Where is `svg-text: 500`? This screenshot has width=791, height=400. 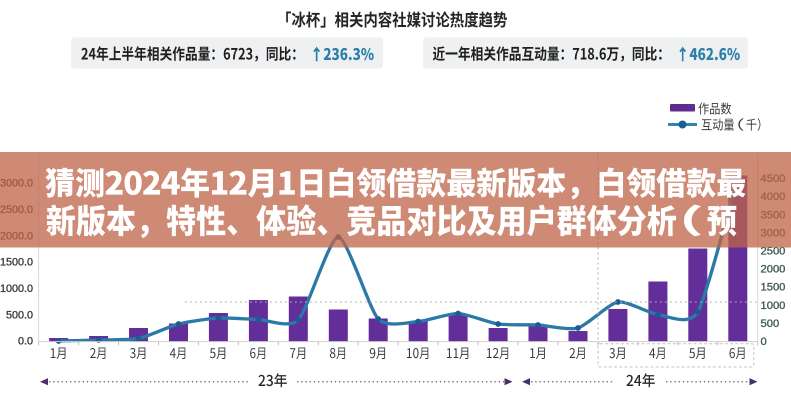
svg-text: 500 is located at coordinates (770, 324).